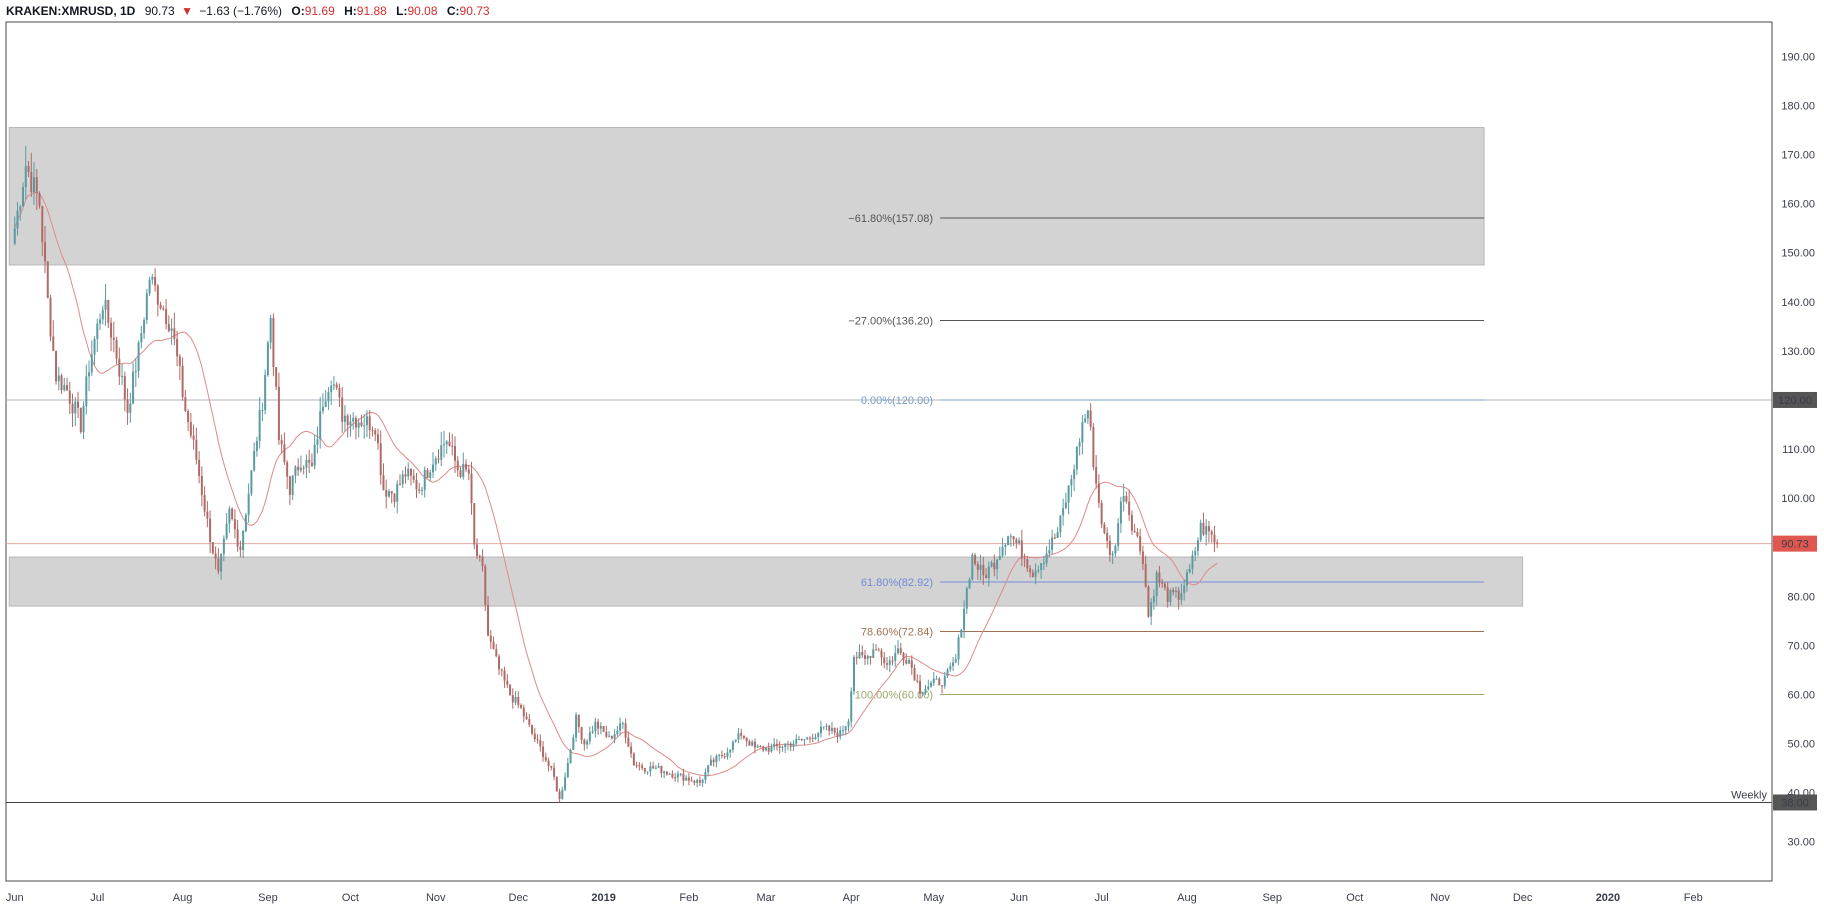 Image resolution: width=1824 pixels, height=915 pixels. Describe the element at coordinates (889, 898) in the screenshot. I see `time-axis` at that location.